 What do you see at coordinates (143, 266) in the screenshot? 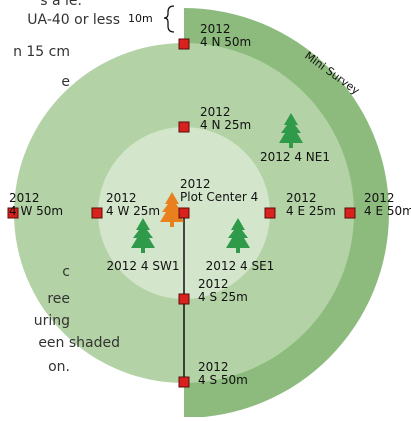
I see `tree-label: 2012 4 SW1` at bounding box center [143, 266].